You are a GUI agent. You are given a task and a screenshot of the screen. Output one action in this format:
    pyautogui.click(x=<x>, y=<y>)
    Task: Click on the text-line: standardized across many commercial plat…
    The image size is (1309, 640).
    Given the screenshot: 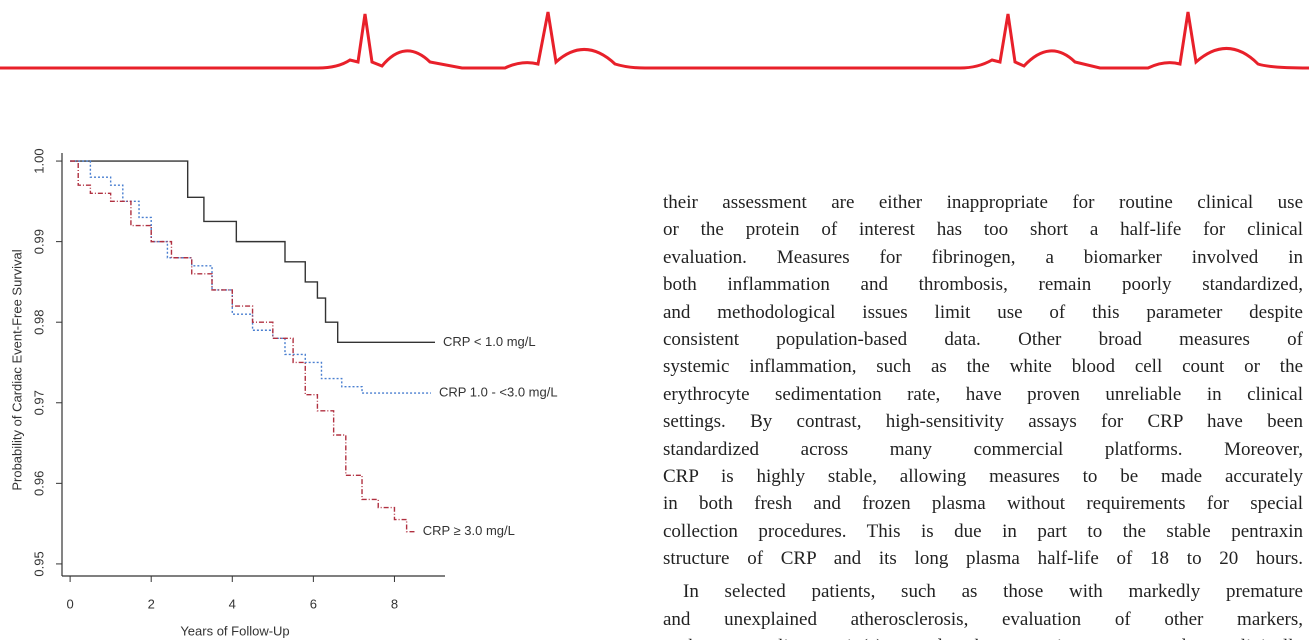 What is the action you would take?
    pyautogui.click(x=983, y=449)
    